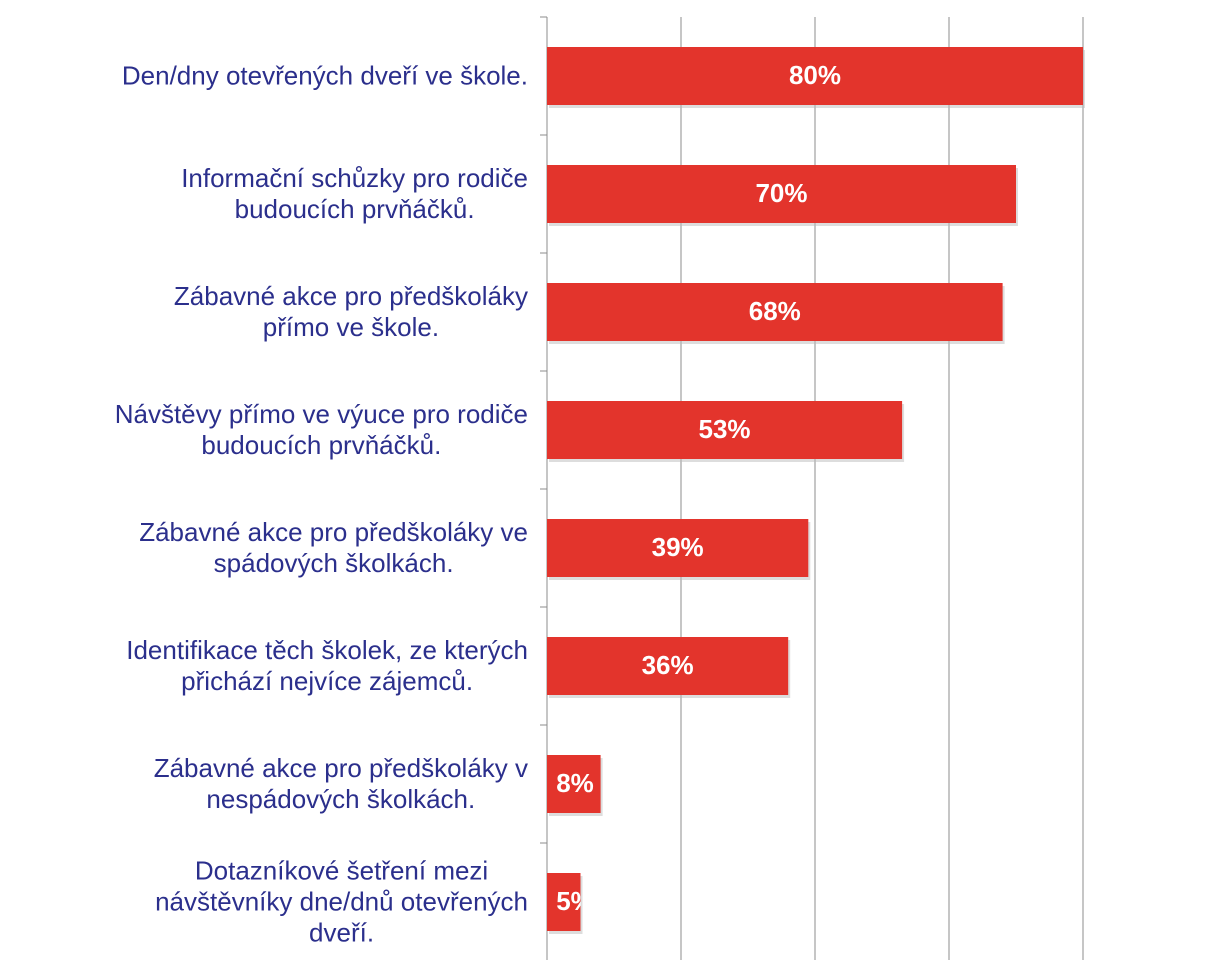 Image resolution: width=1206 pixels, height=960 pixels. I want to click on value-label: 53%, so click(725, 429).